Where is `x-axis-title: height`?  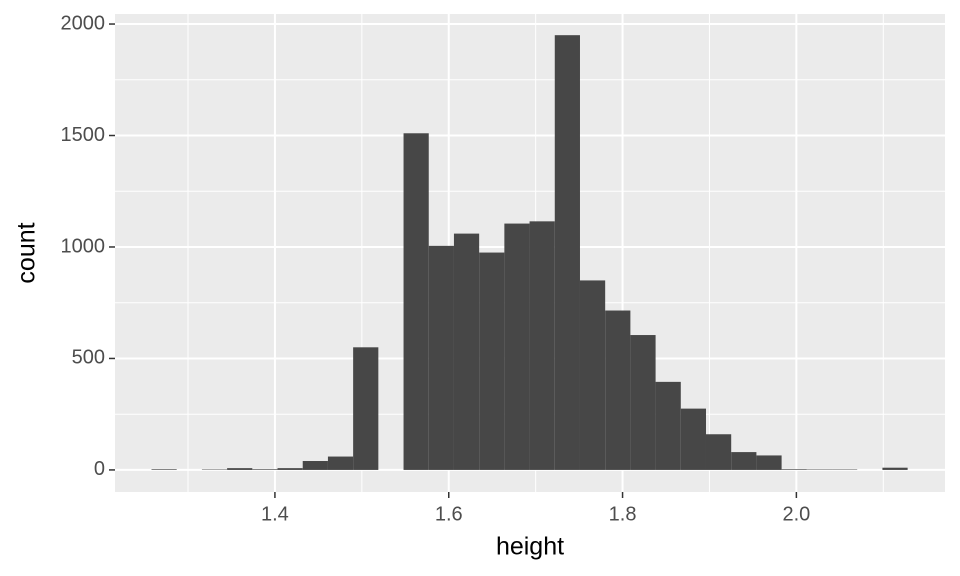
x-axis-title: height is located at coordinates (530, 547).